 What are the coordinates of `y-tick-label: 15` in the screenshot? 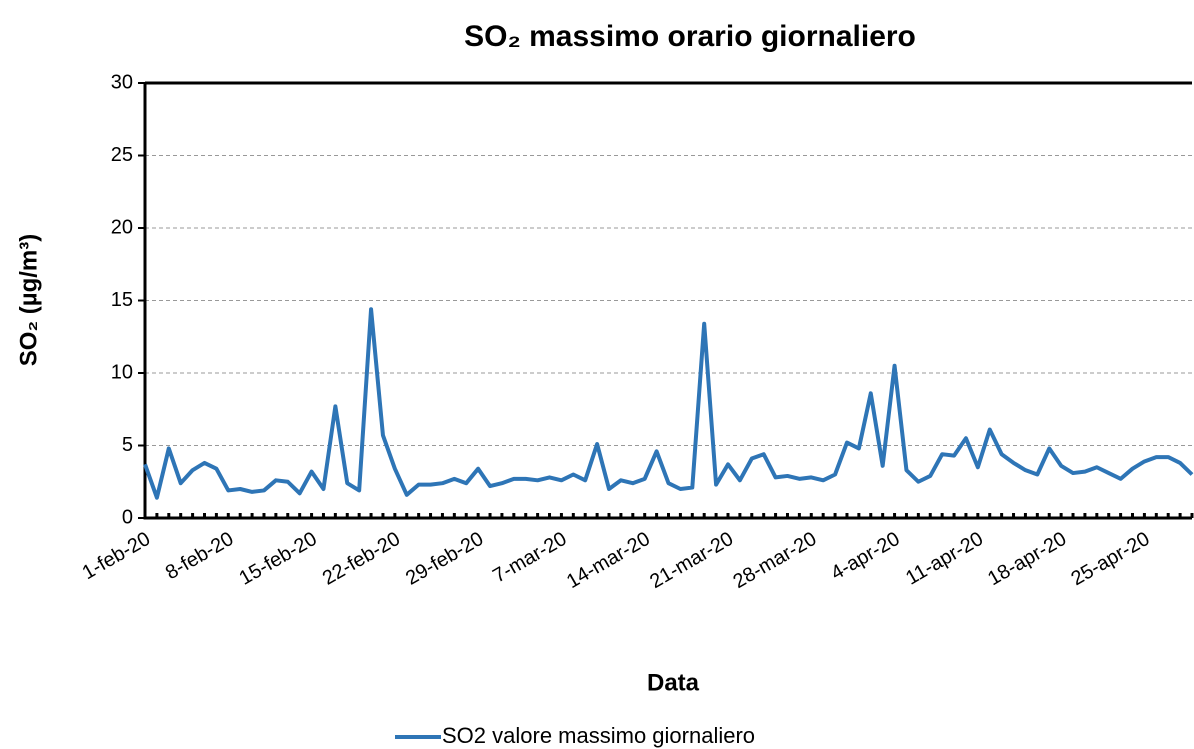 It's located at (122, 300).